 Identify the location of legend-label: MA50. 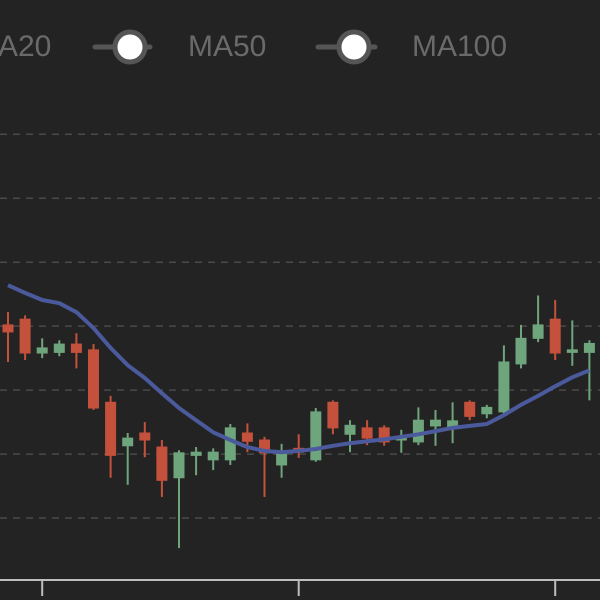
(227, 46).